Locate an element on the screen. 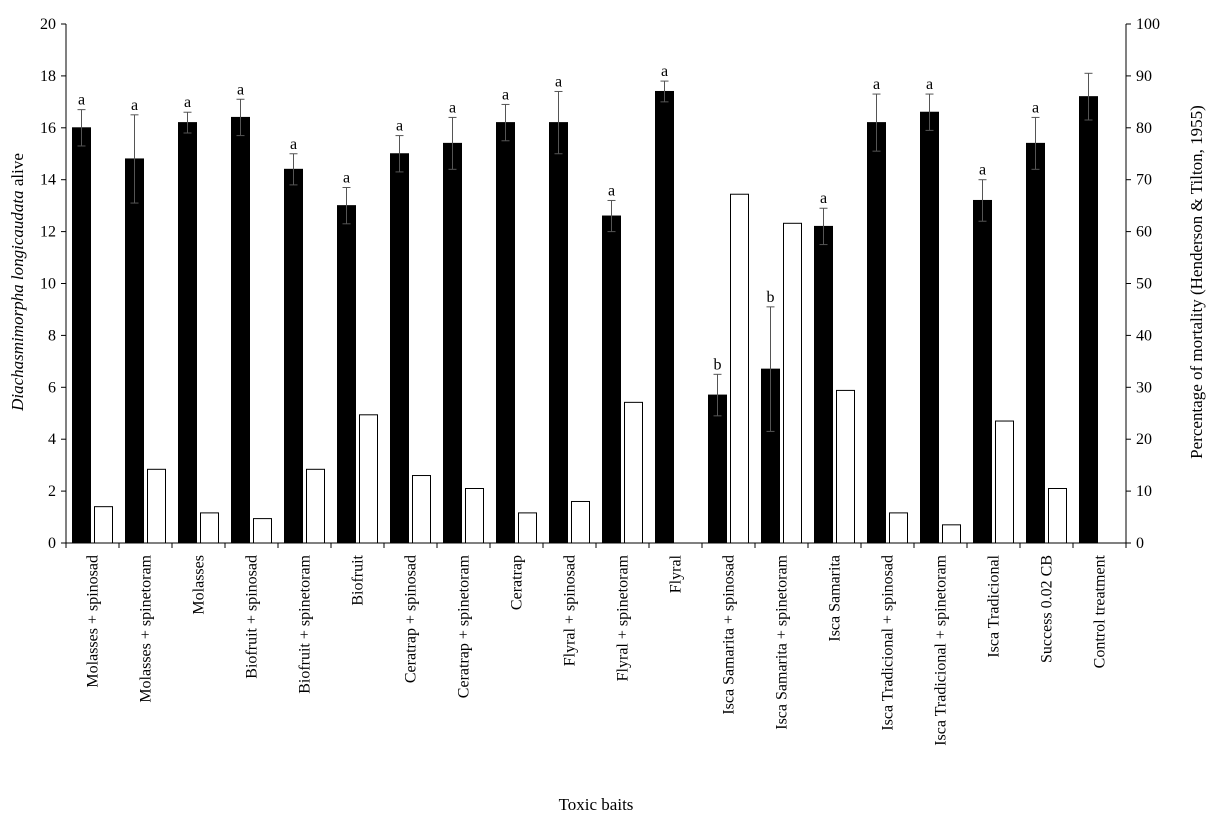  y-tick-label: 0 is located at coordinates (52, 543).